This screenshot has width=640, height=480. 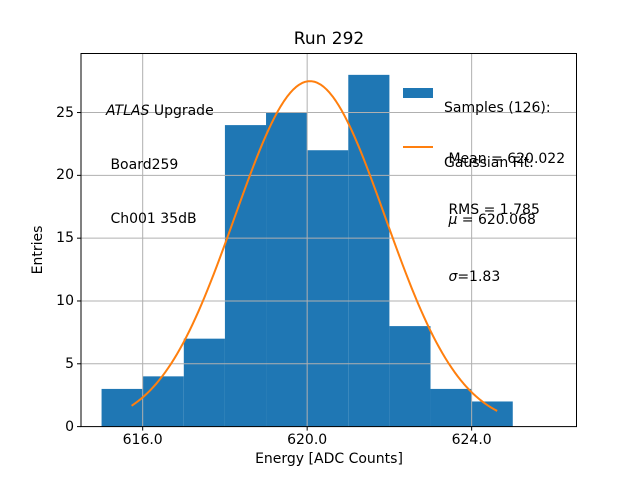 I want to click on legend-samples-mean: Mean = 620.022, so click(x=505, y=159).